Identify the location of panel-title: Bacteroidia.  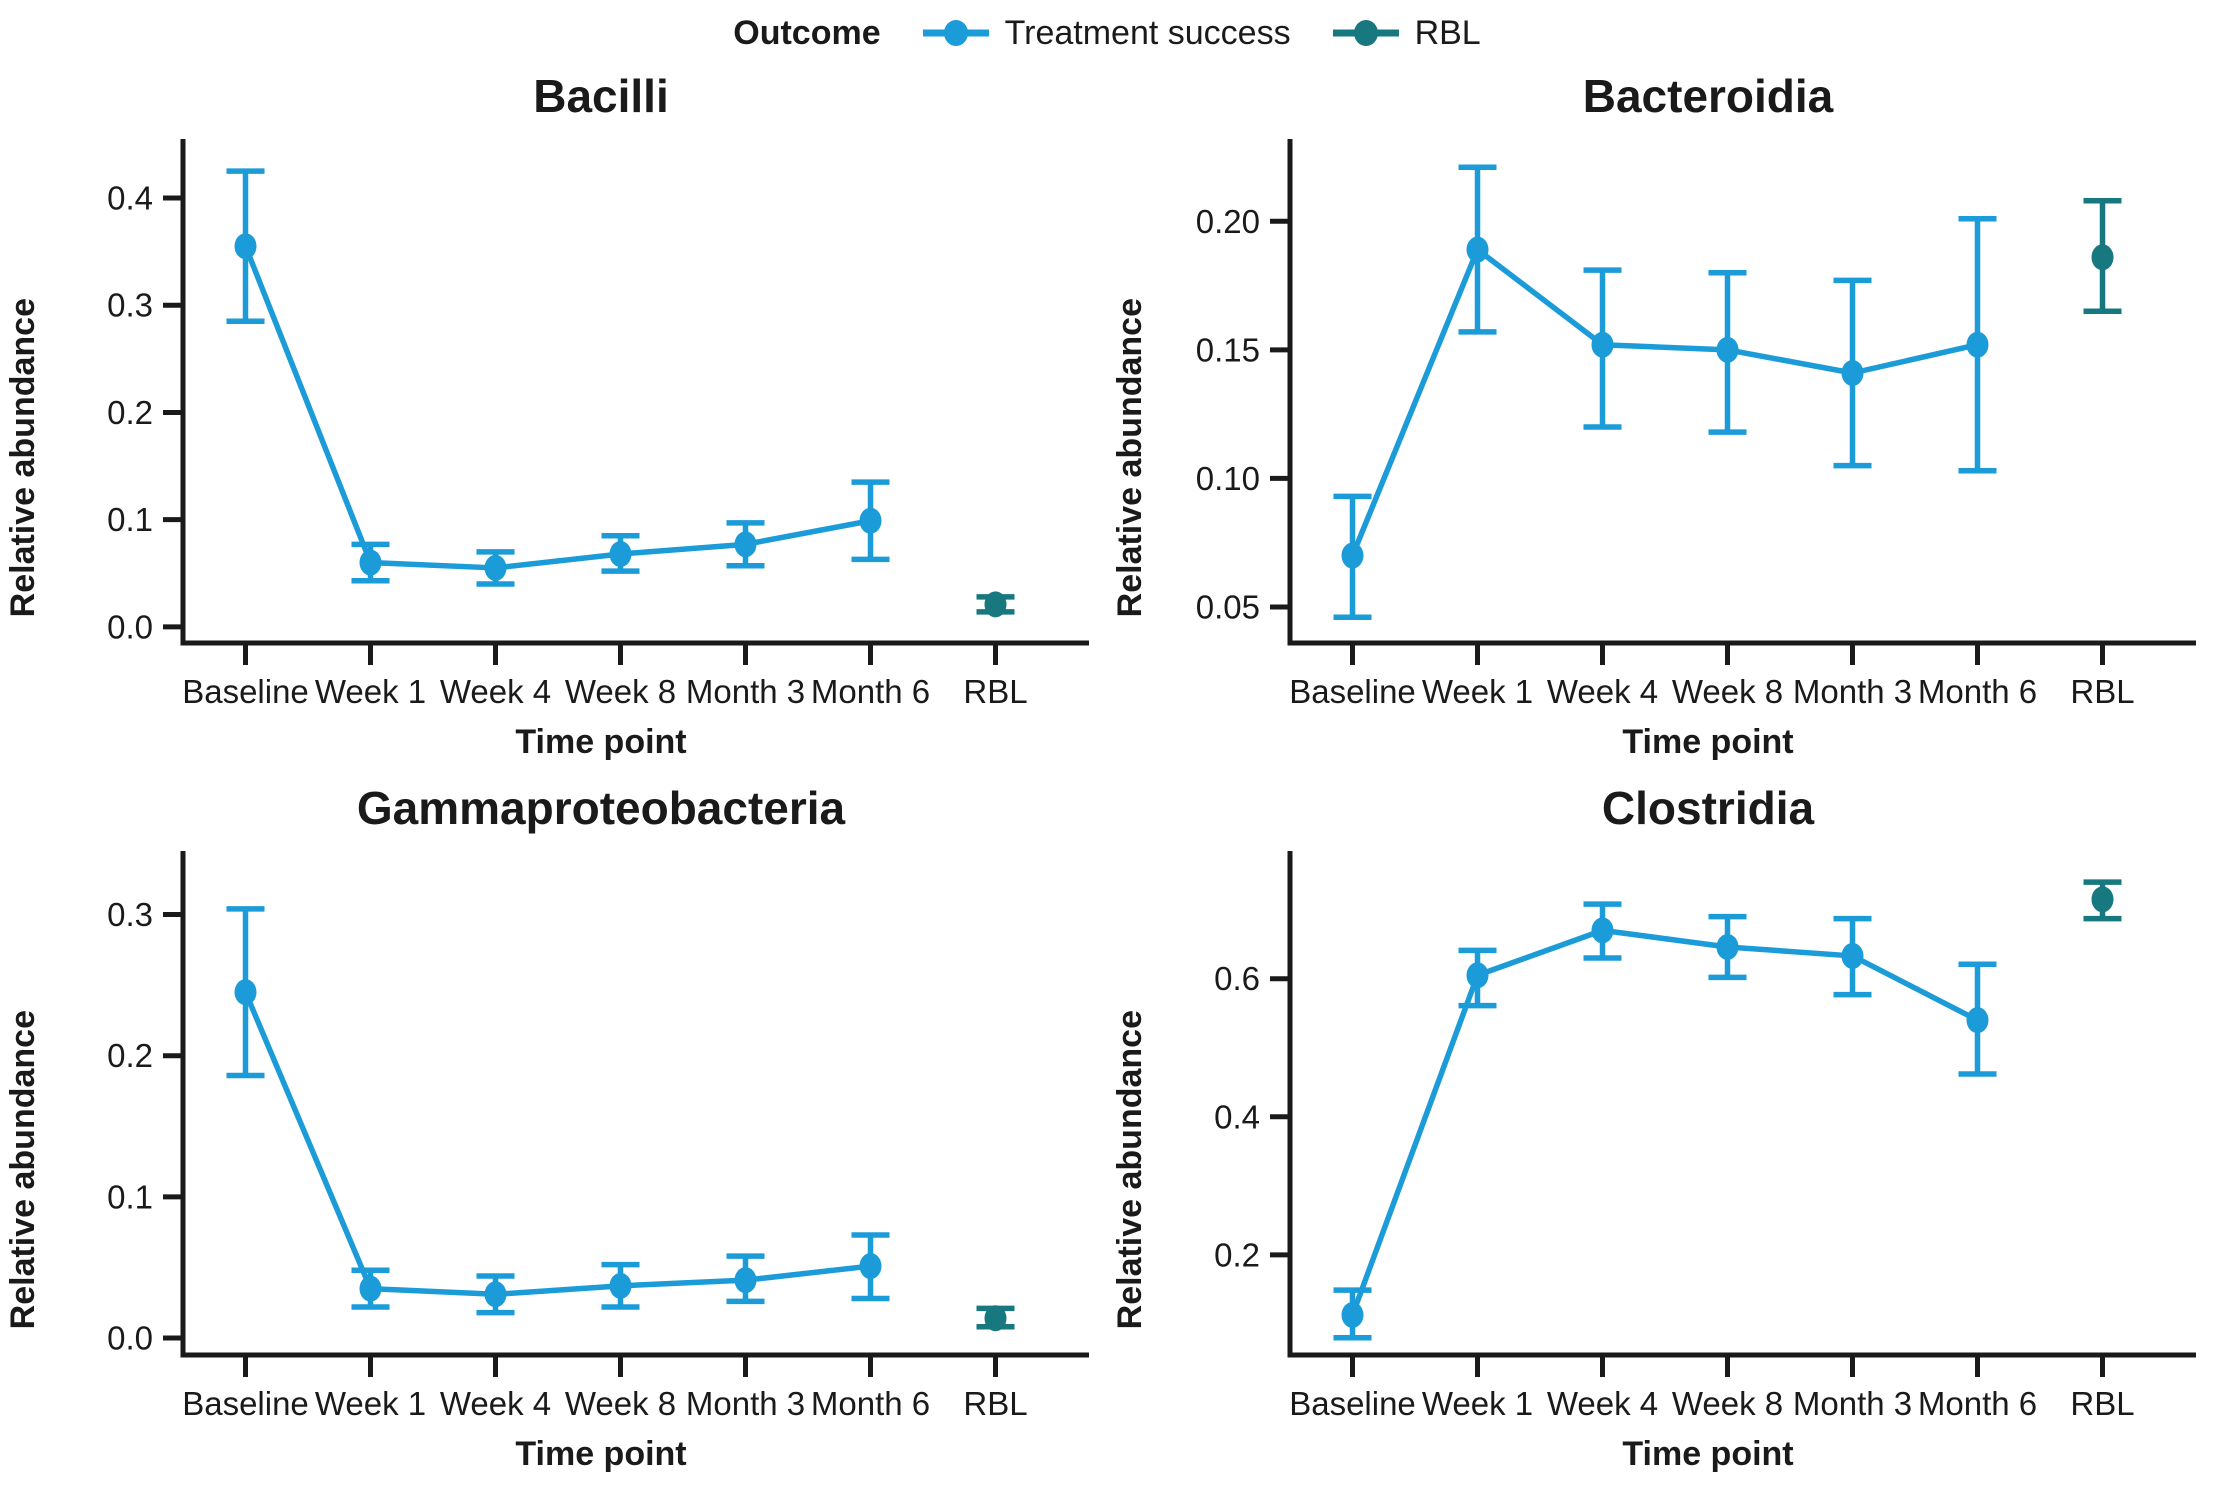
(1708, 96).